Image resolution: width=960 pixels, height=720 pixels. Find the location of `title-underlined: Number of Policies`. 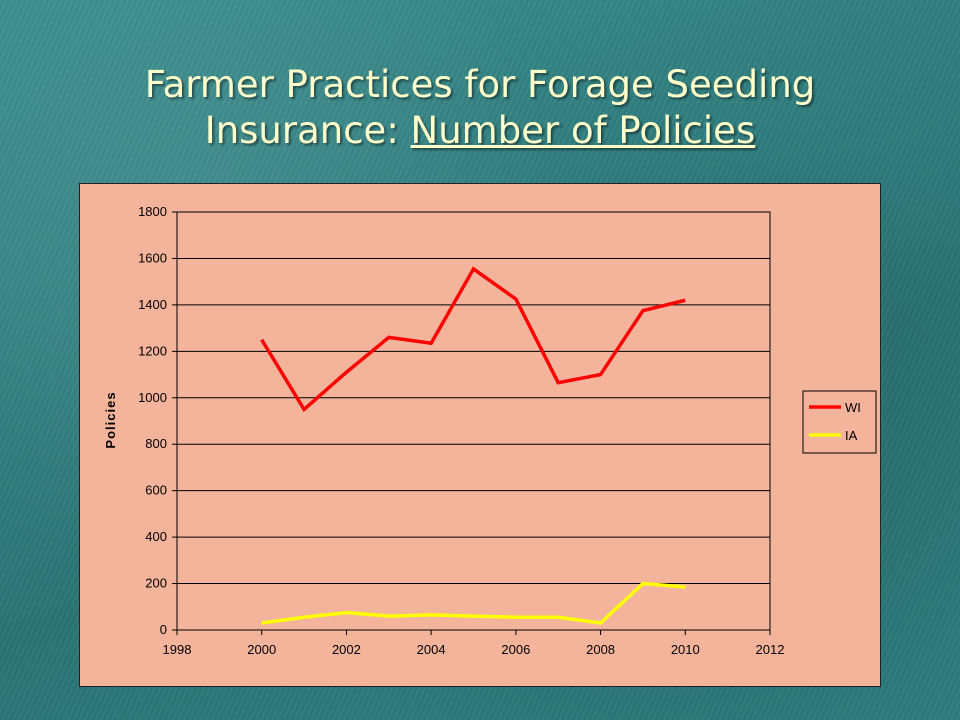

title-underlined: Number of Policies is located at coordinates (583, 130).